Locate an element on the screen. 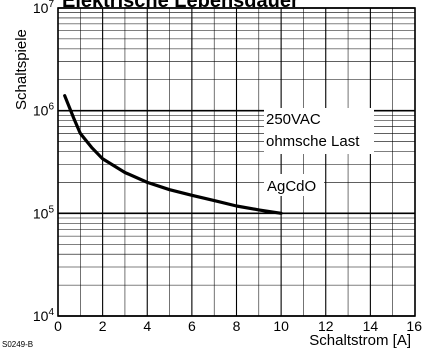  x-tick-label: 0 is located at coordinates (58, 326).